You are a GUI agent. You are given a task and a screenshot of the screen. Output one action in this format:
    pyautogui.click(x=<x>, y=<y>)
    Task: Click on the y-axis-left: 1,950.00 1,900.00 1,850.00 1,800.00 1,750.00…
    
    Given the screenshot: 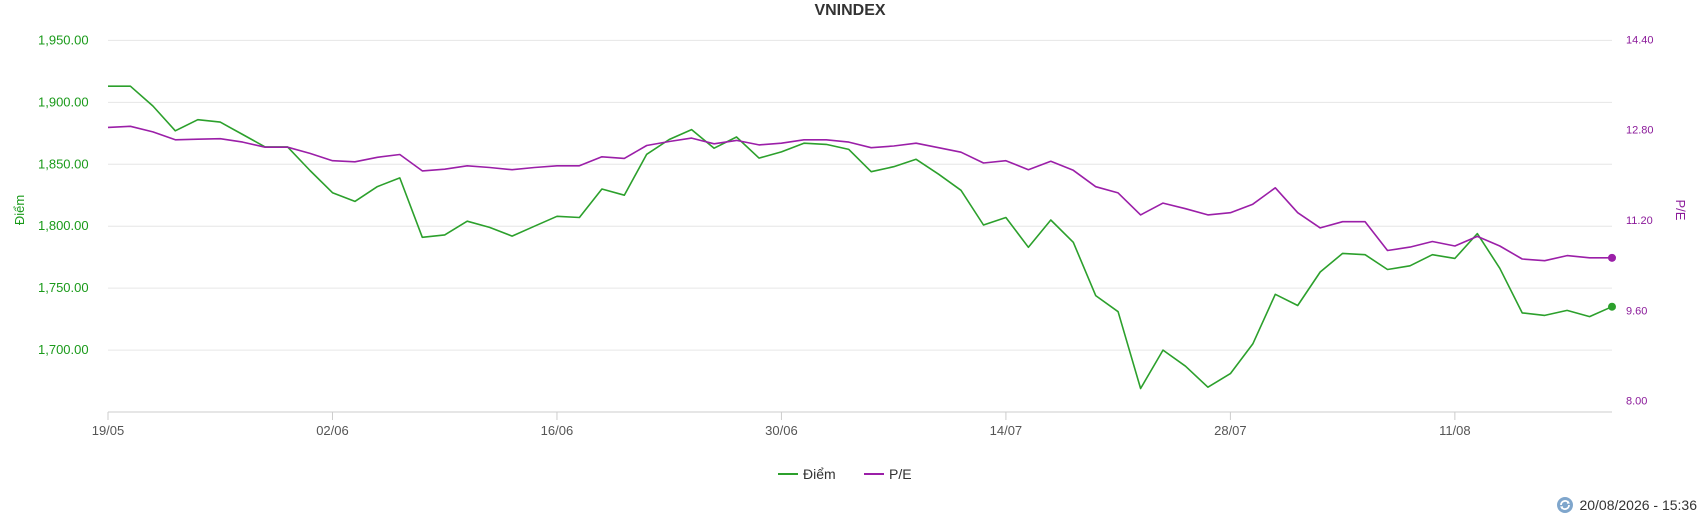 What is the action you would take?
    pyautogui.click(x=63, y=194)
    